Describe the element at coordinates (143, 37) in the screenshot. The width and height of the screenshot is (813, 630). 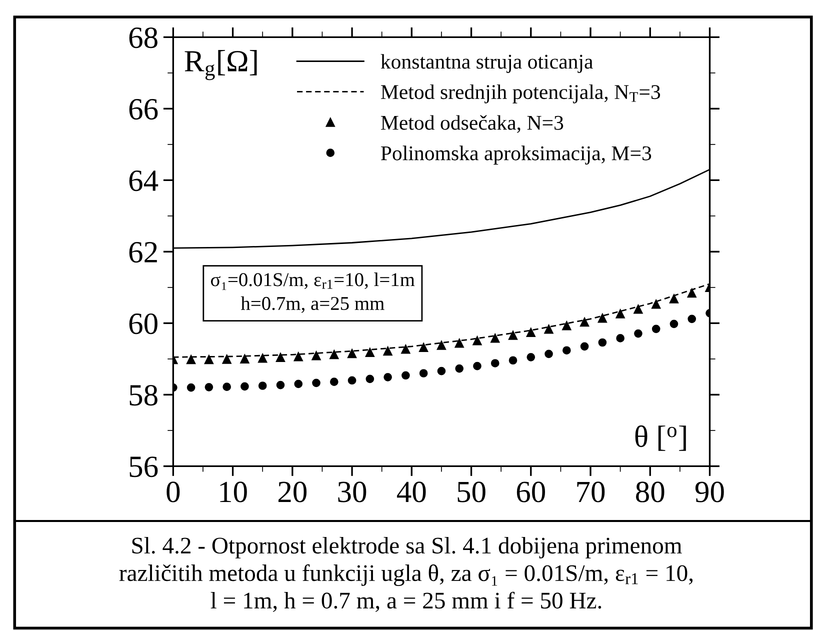
I see `y-tick-label: 68` at that location.